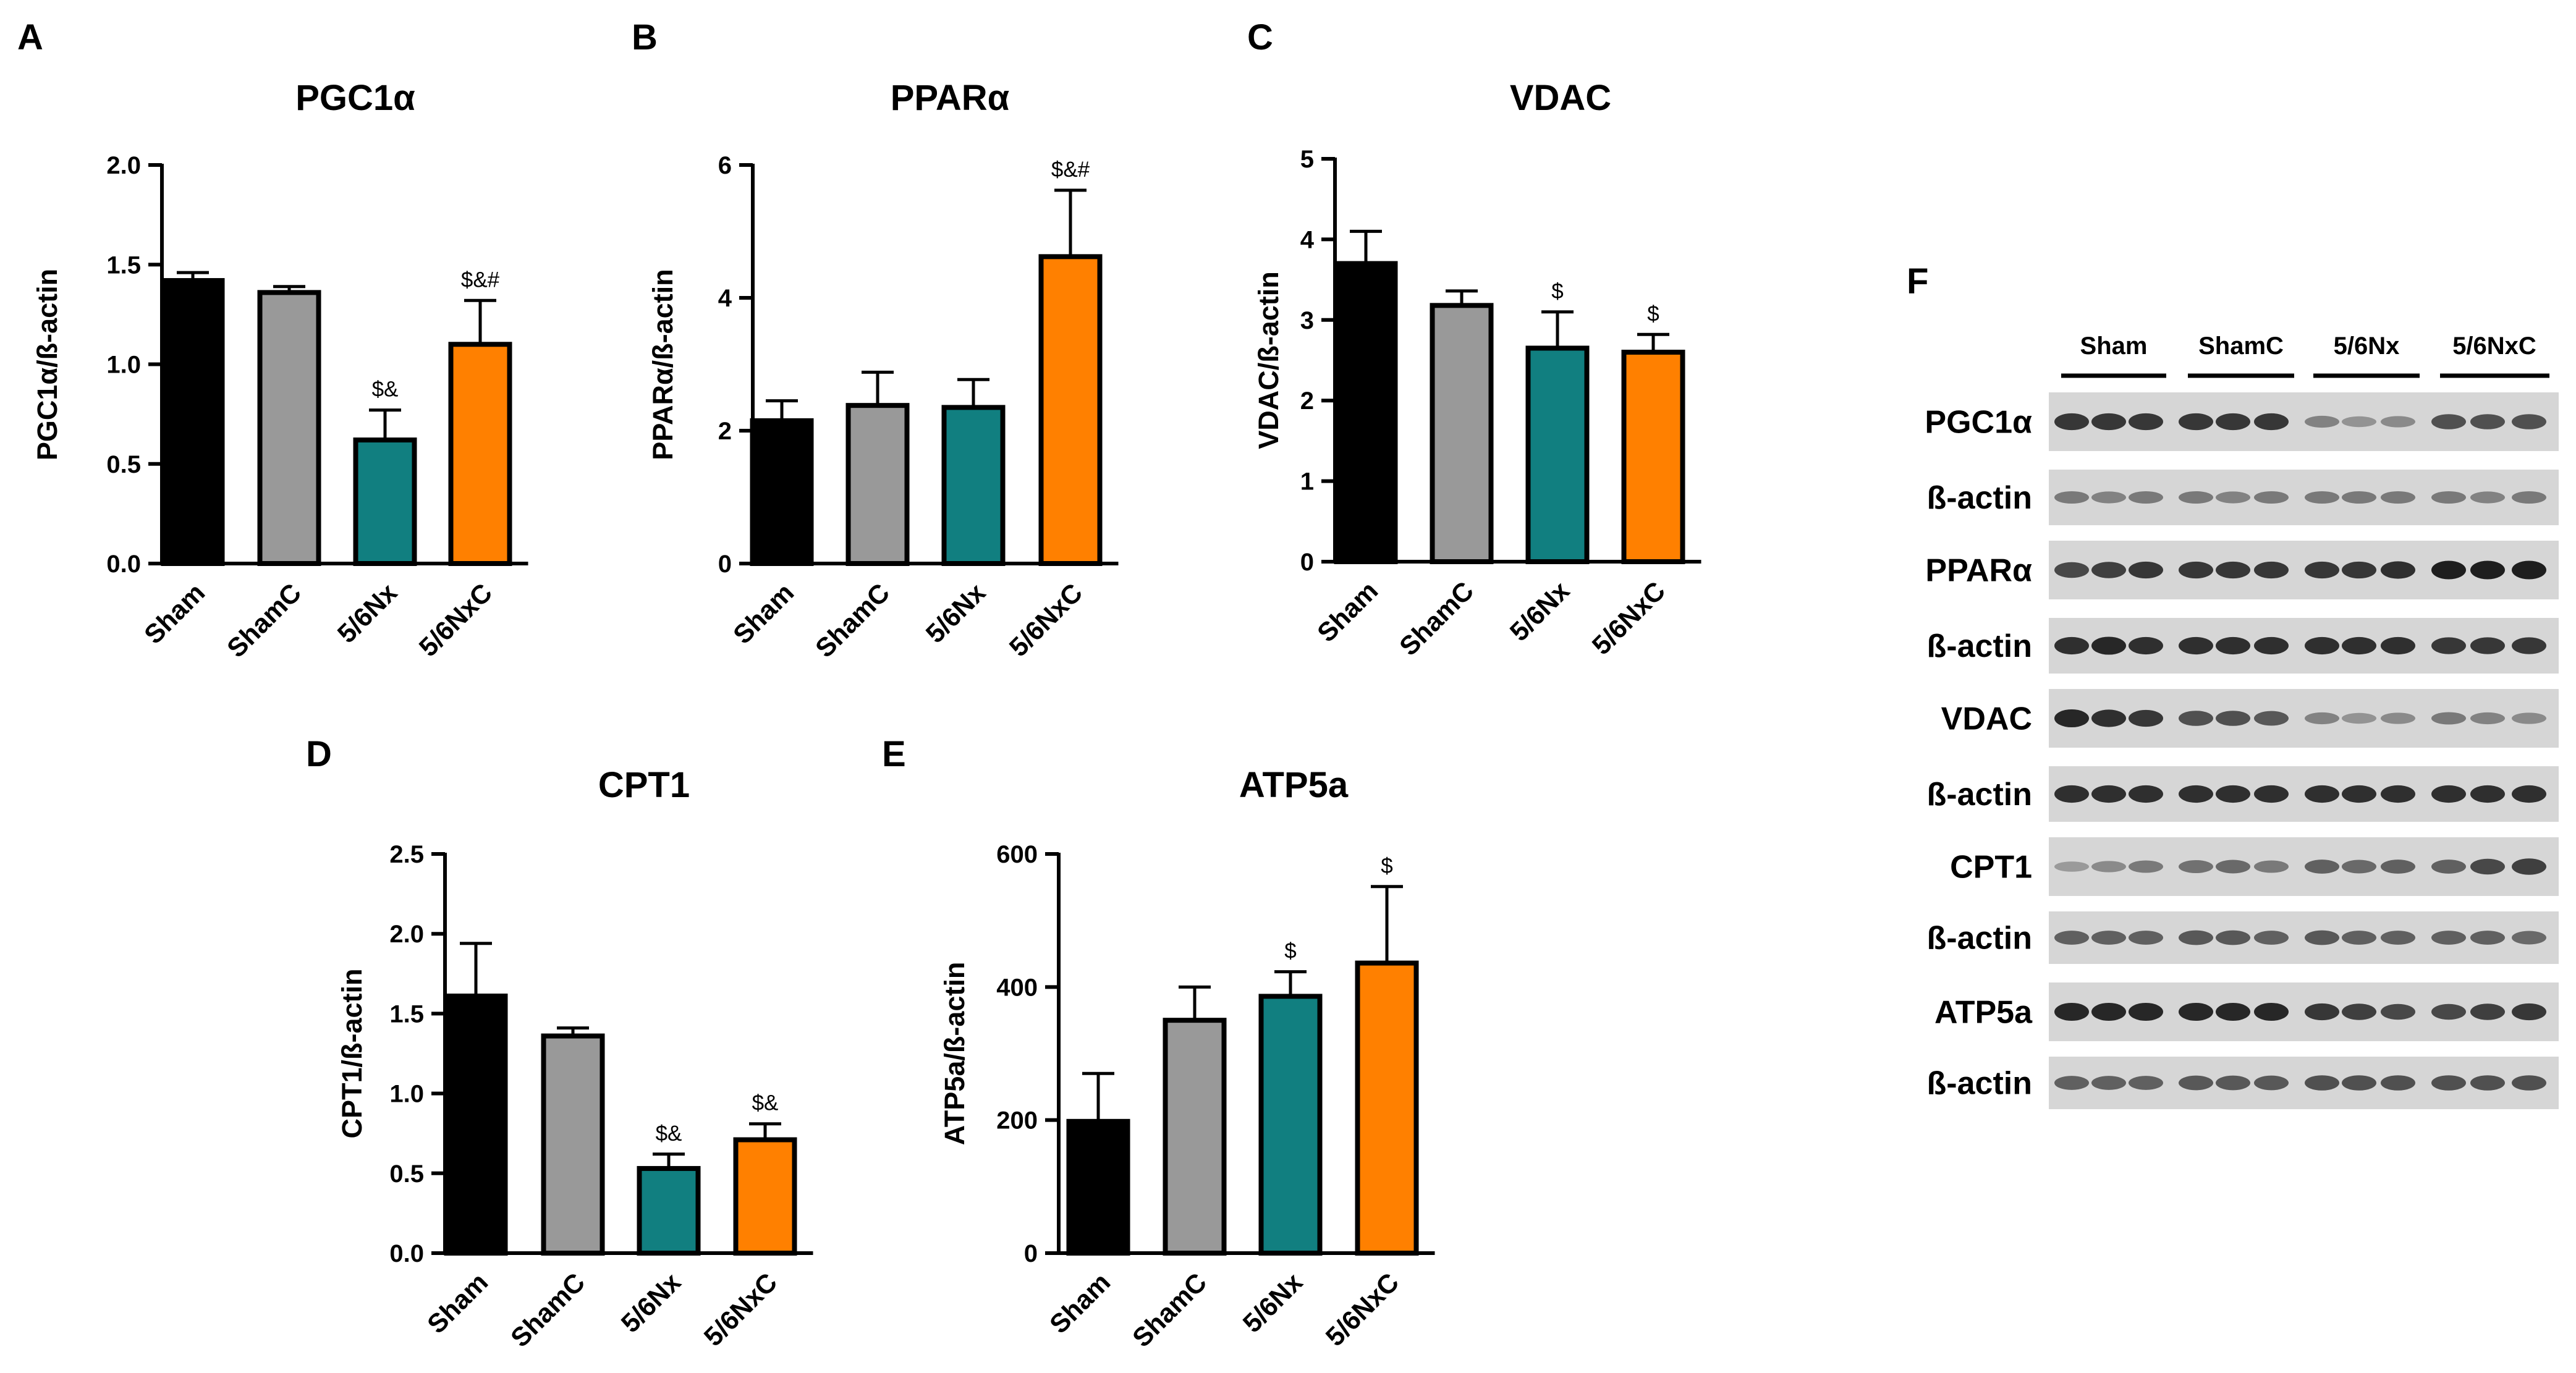 This screenshot has width=2576, height=1373. What do you see at coordinates (894, 754) in the screenshot?
I see `panel-letter: E` at bounding box center [894, 754].